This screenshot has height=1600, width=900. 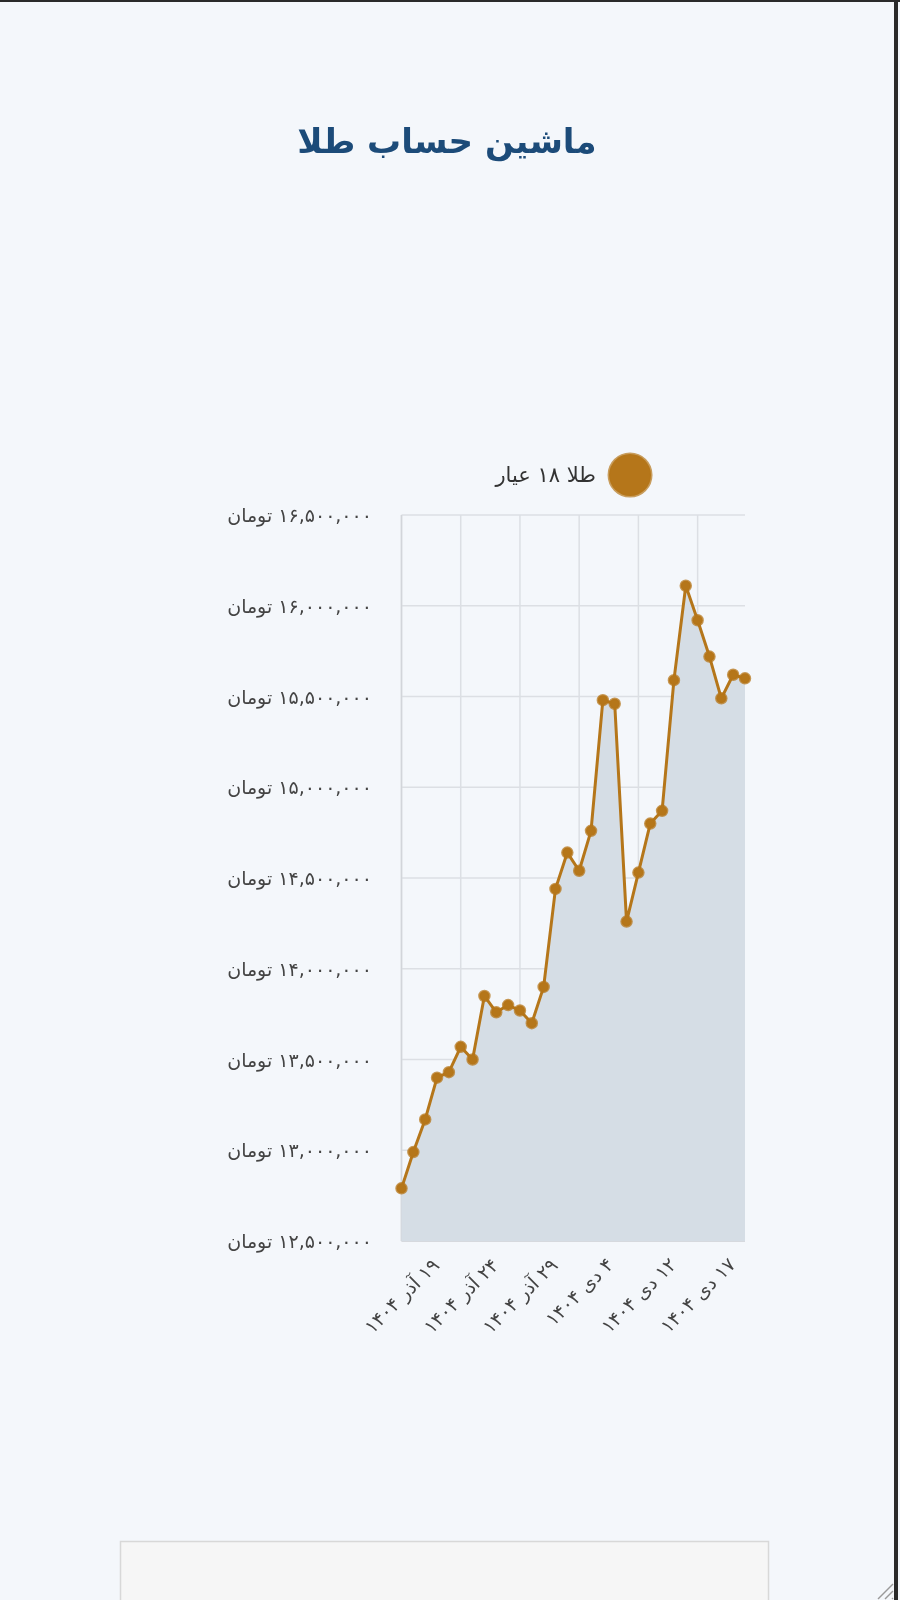 I want to click on y-tick: ۱۴,۰۰۰,۰۰۰ تومان, so click(x=299, y=968).